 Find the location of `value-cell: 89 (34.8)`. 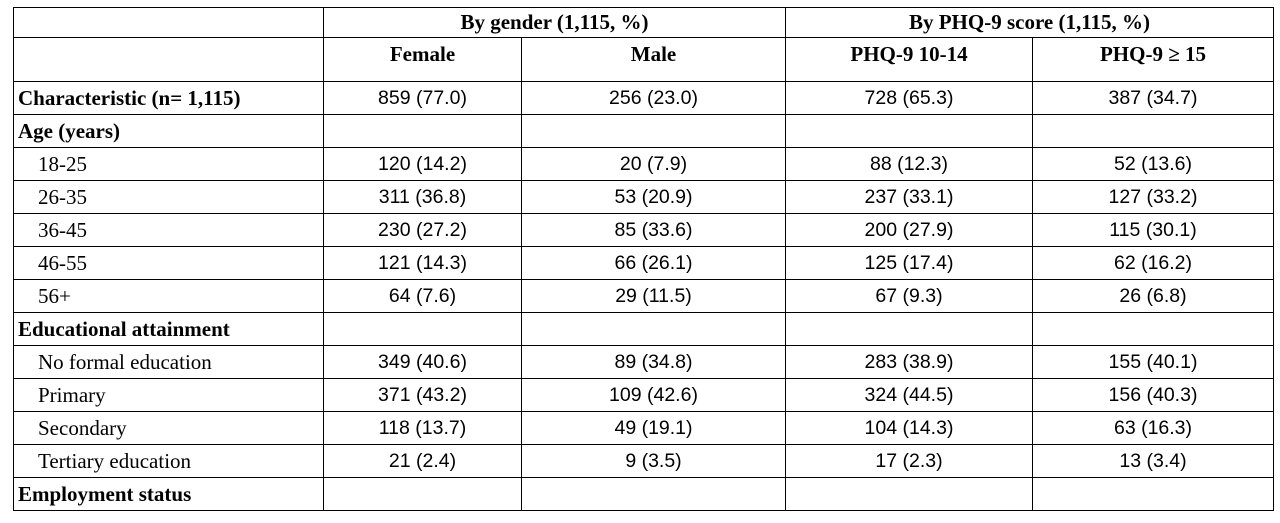

value-cell: 89 (34.8) is located at coordinates (653, 362).